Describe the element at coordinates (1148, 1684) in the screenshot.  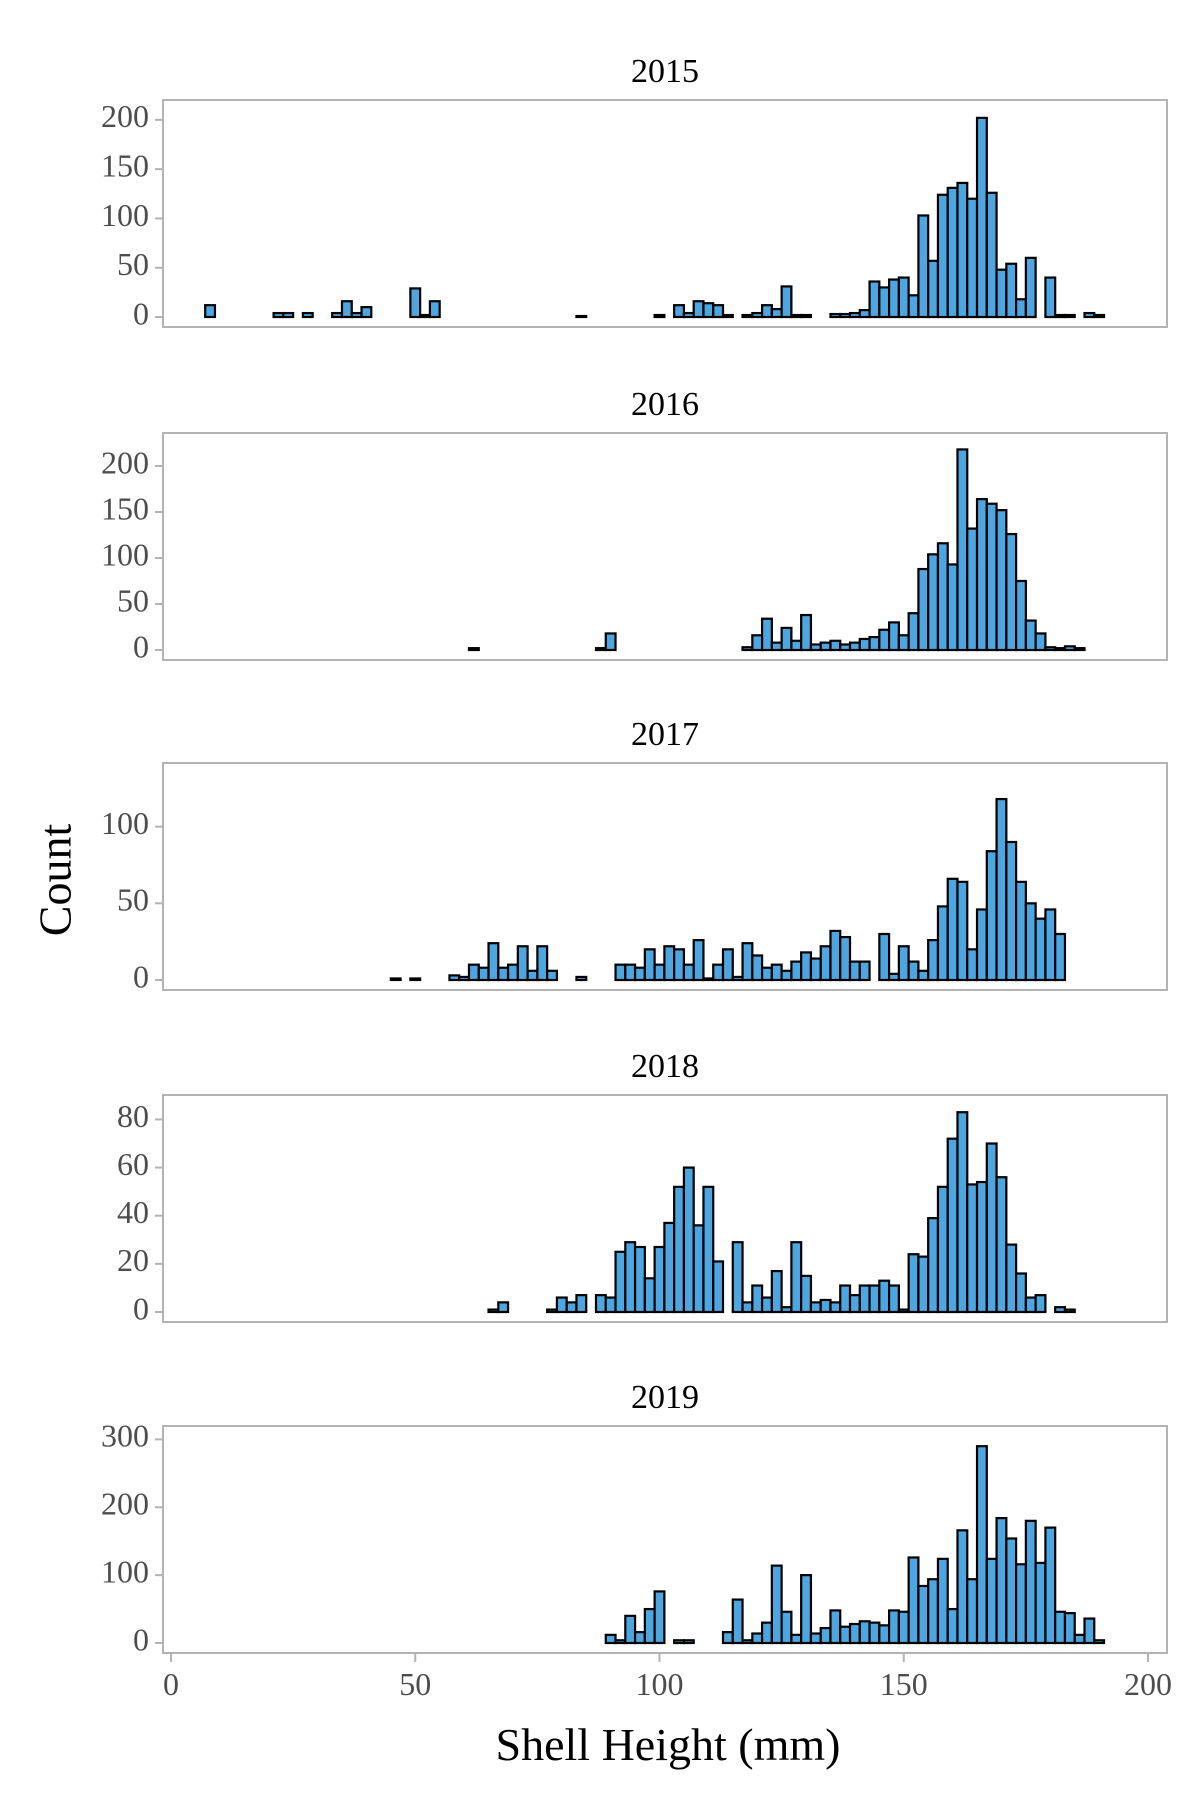
I see `x-tick-label: 200` at that location.